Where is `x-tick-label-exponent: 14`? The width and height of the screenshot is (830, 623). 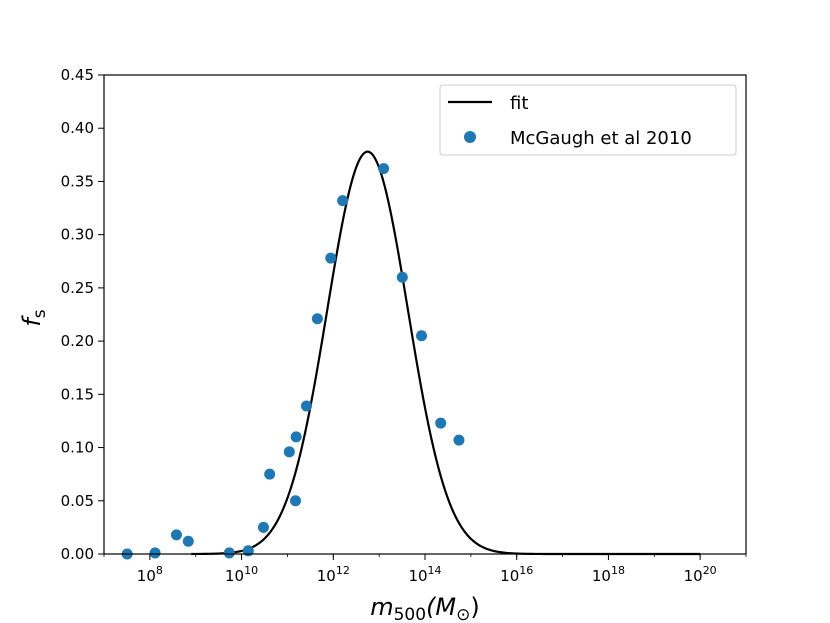 x-tick-label-exponent: 14 is located at coordinates (435, 570).